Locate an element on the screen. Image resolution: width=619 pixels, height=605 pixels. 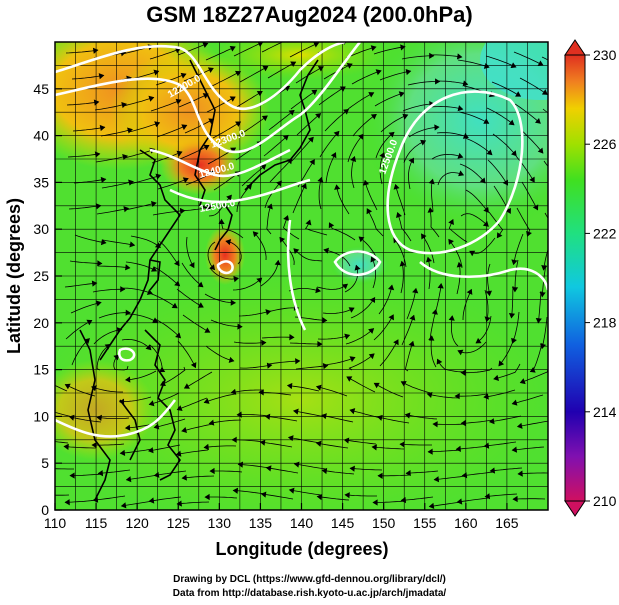
chart-title: GSM 18Z27Aug2024 (200.0hPa) is located at coordinates (309, 14).